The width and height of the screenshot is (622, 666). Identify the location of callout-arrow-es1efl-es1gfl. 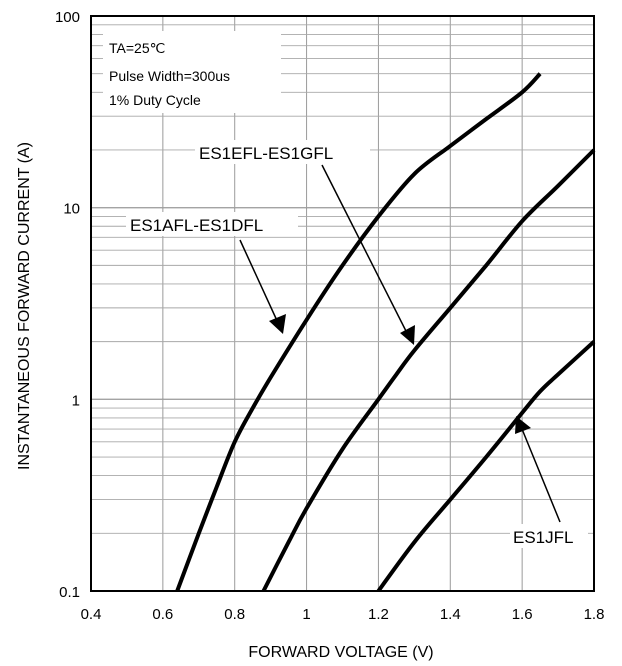
(368, 254).